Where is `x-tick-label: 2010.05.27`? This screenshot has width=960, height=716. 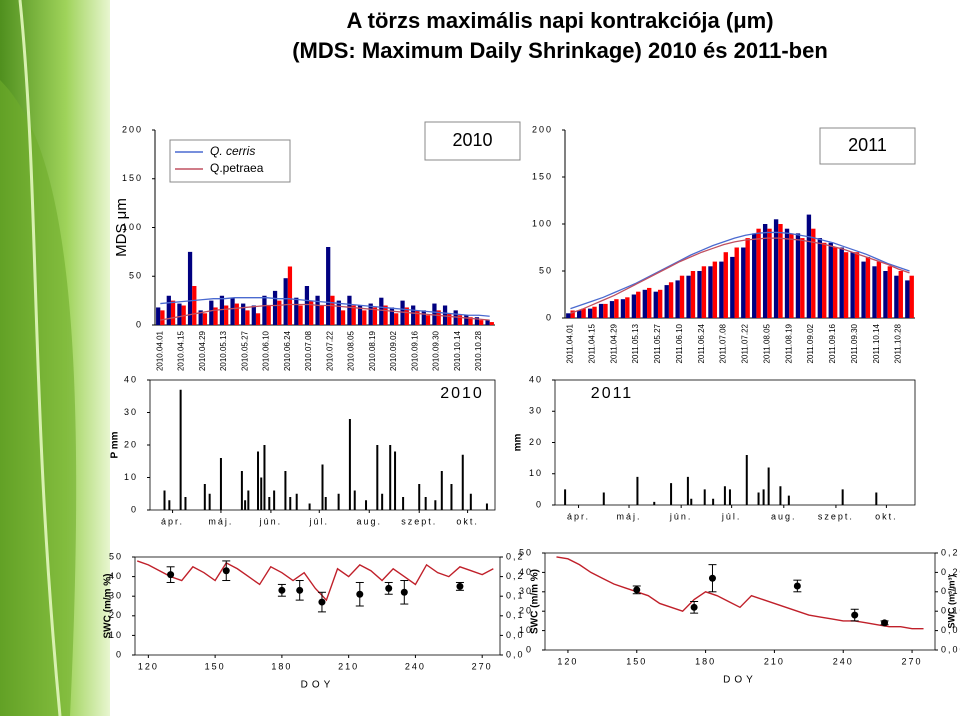 x-tick-label: 2010.05.27 is located at coordinates (244, 350).